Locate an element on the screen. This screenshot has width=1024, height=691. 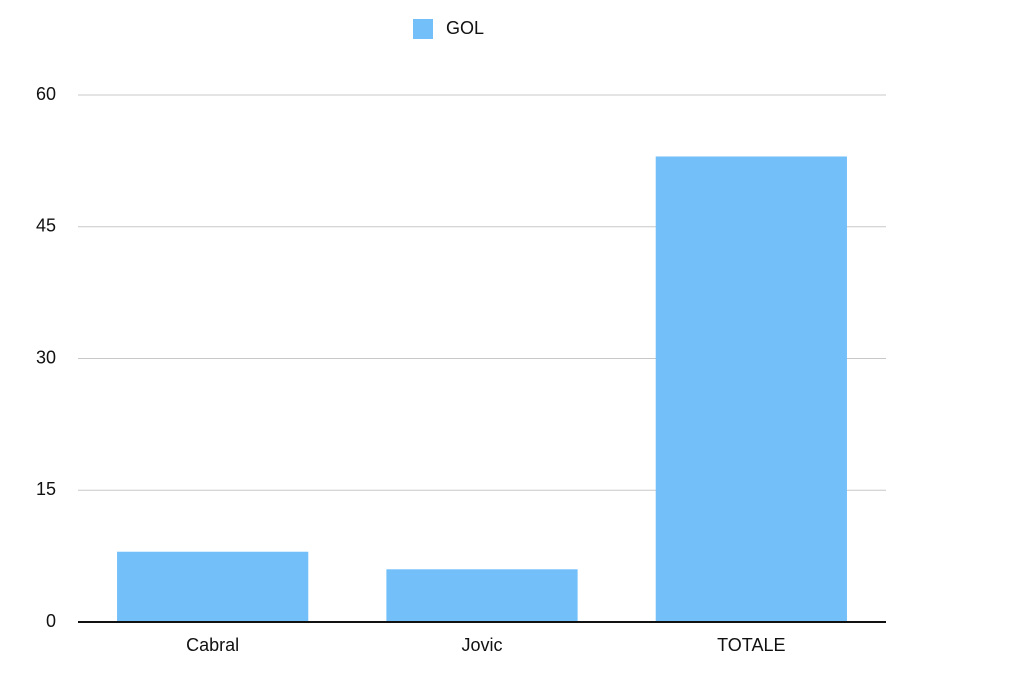
x-tick-label: Cabral is located at coordinates (212, 645).